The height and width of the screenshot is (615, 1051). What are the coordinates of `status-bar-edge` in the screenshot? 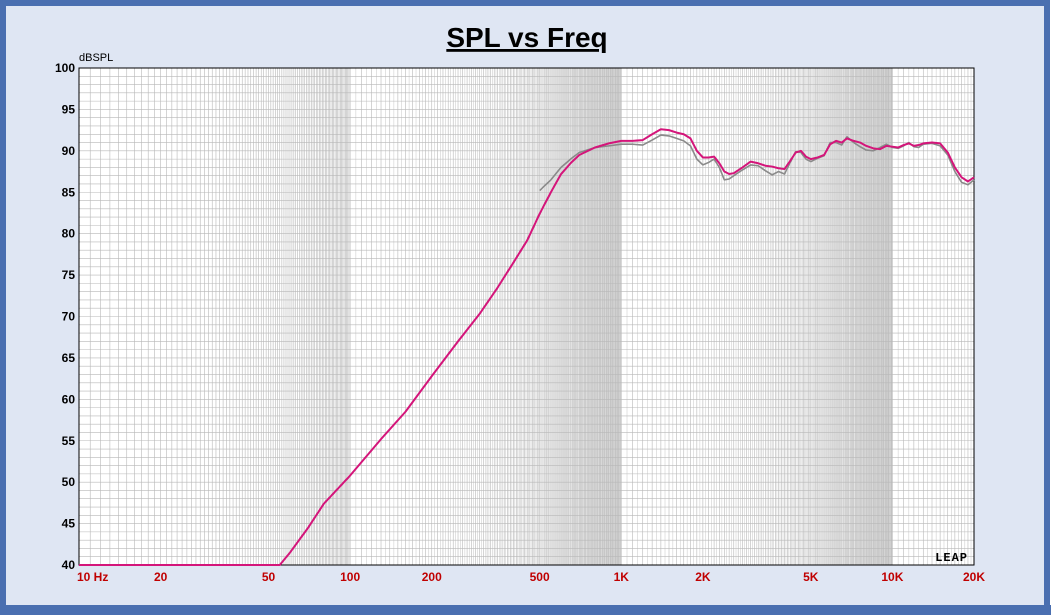 It's located at (525, 610).